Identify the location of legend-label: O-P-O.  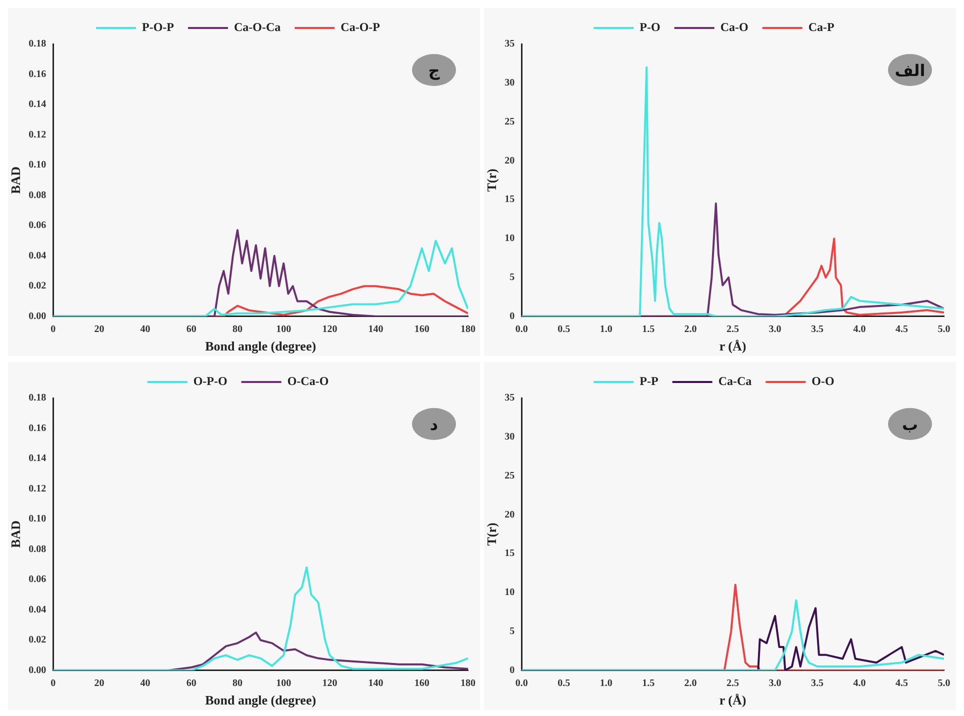
(210, 381).